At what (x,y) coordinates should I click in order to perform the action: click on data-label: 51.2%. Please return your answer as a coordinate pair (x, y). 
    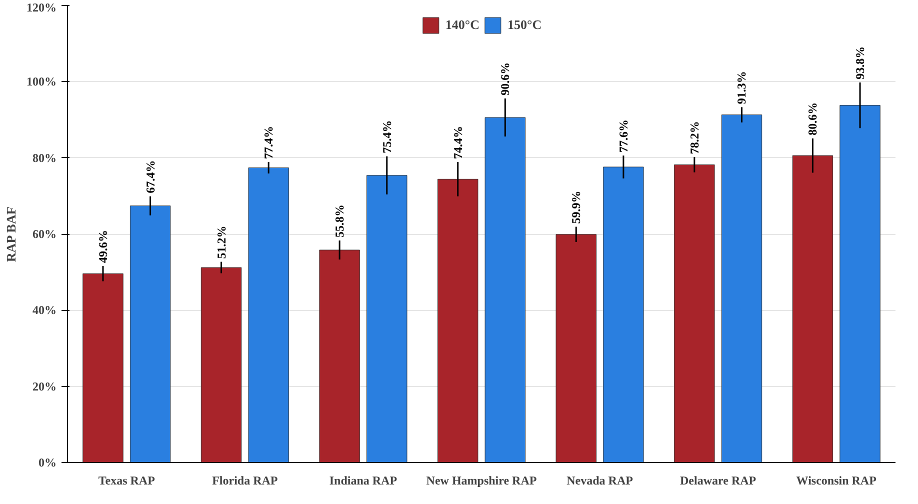
    Looking at the image, I should click on (221, 242).